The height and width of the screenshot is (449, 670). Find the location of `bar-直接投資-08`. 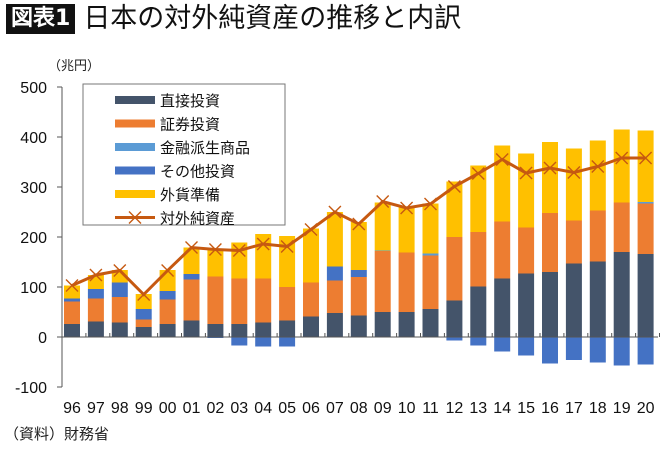

bar-直接投資-08 is located at coordinates (358, 326).